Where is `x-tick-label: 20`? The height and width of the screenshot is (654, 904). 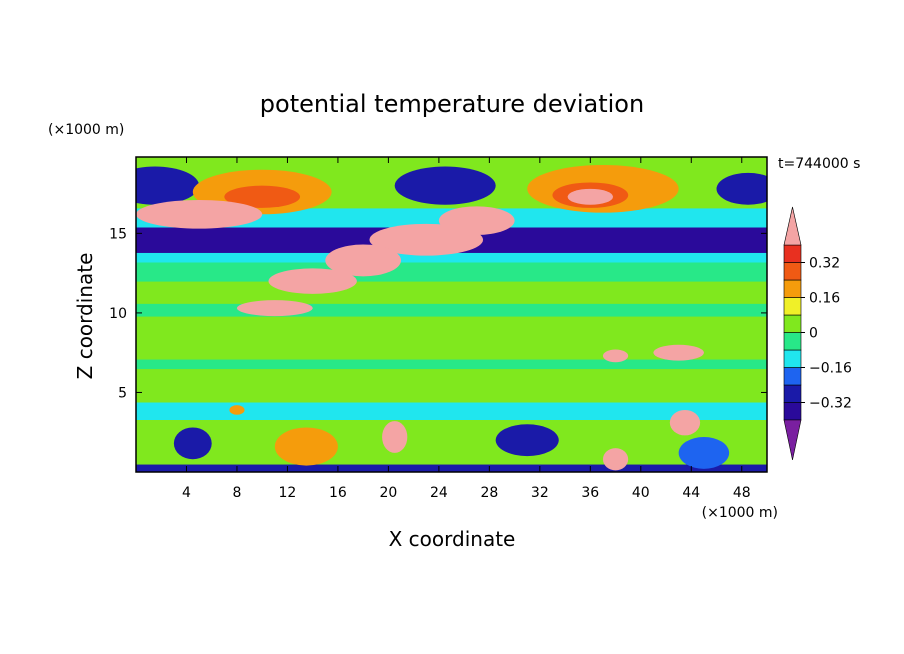
x-tick-label: 20 is located at coordinates (388, 493).